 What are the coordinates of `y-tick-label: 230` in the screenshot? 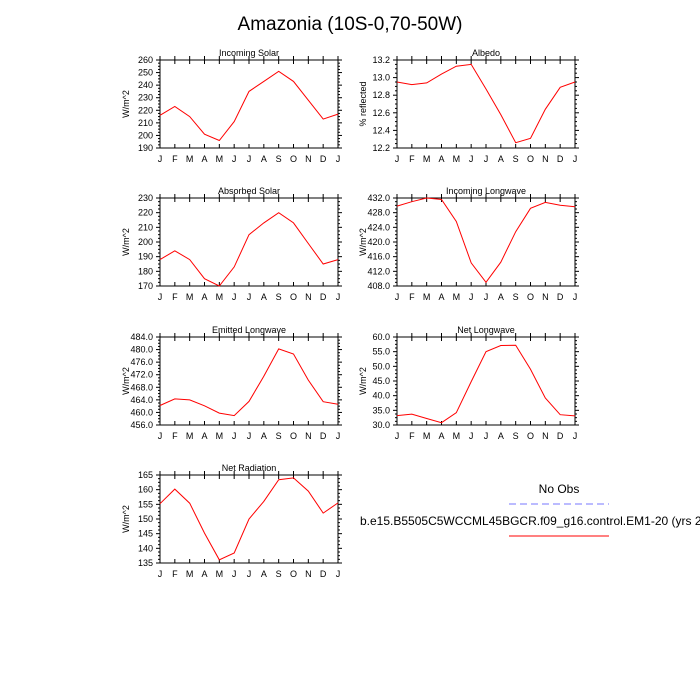 It's located at (145, 198).